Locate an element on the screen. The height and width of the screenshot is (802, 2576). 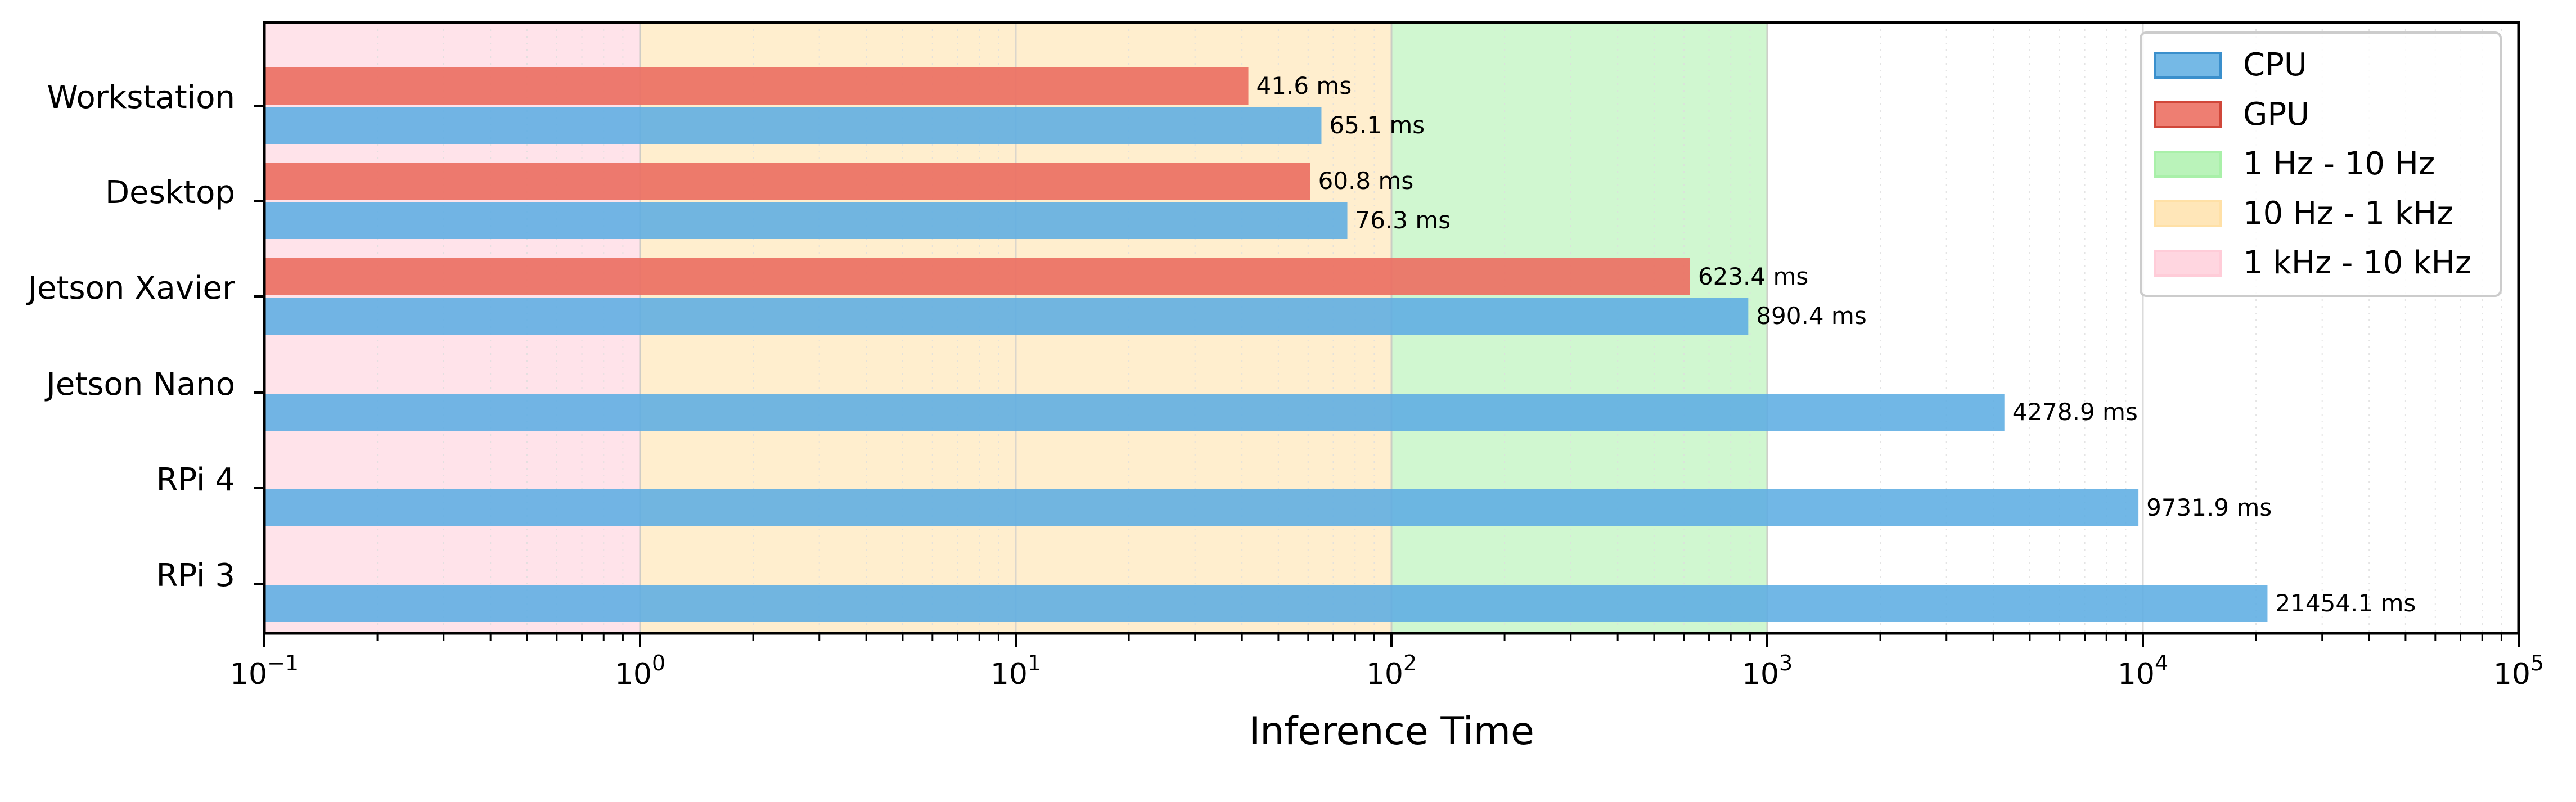
xtick-label-5: 10⁴ is located at coordinates (2143, 671).